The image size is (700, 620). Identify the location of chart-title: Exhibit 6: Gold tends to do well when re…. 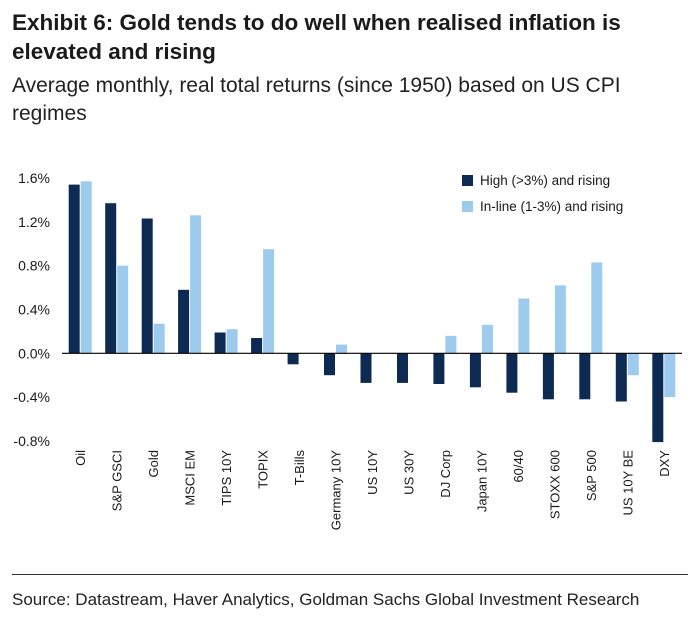
(316, 37).